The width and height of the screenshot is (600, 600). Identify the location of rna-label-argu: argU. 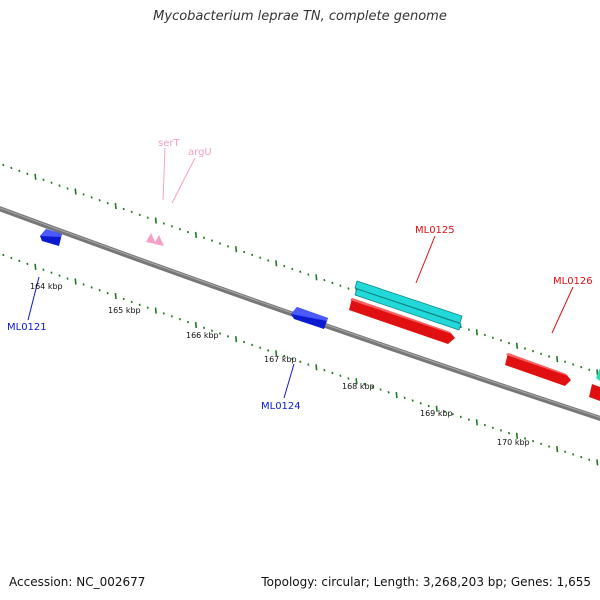
(200, 152).